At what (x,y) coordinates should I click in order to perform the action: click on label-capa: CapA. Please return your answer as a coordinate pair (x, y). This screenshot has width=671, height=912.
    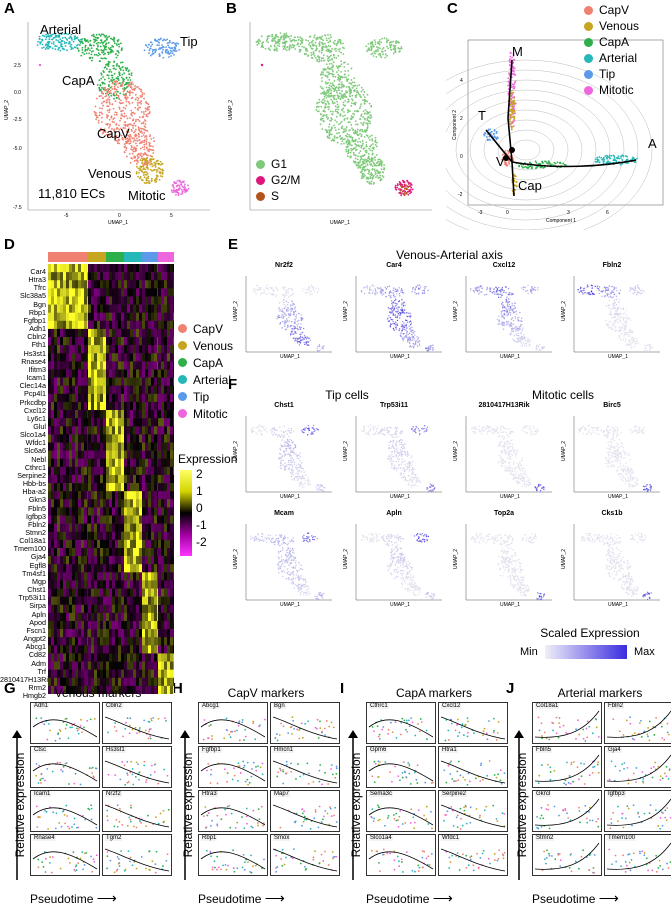
    Looking at the image, I should click on (78, 80).